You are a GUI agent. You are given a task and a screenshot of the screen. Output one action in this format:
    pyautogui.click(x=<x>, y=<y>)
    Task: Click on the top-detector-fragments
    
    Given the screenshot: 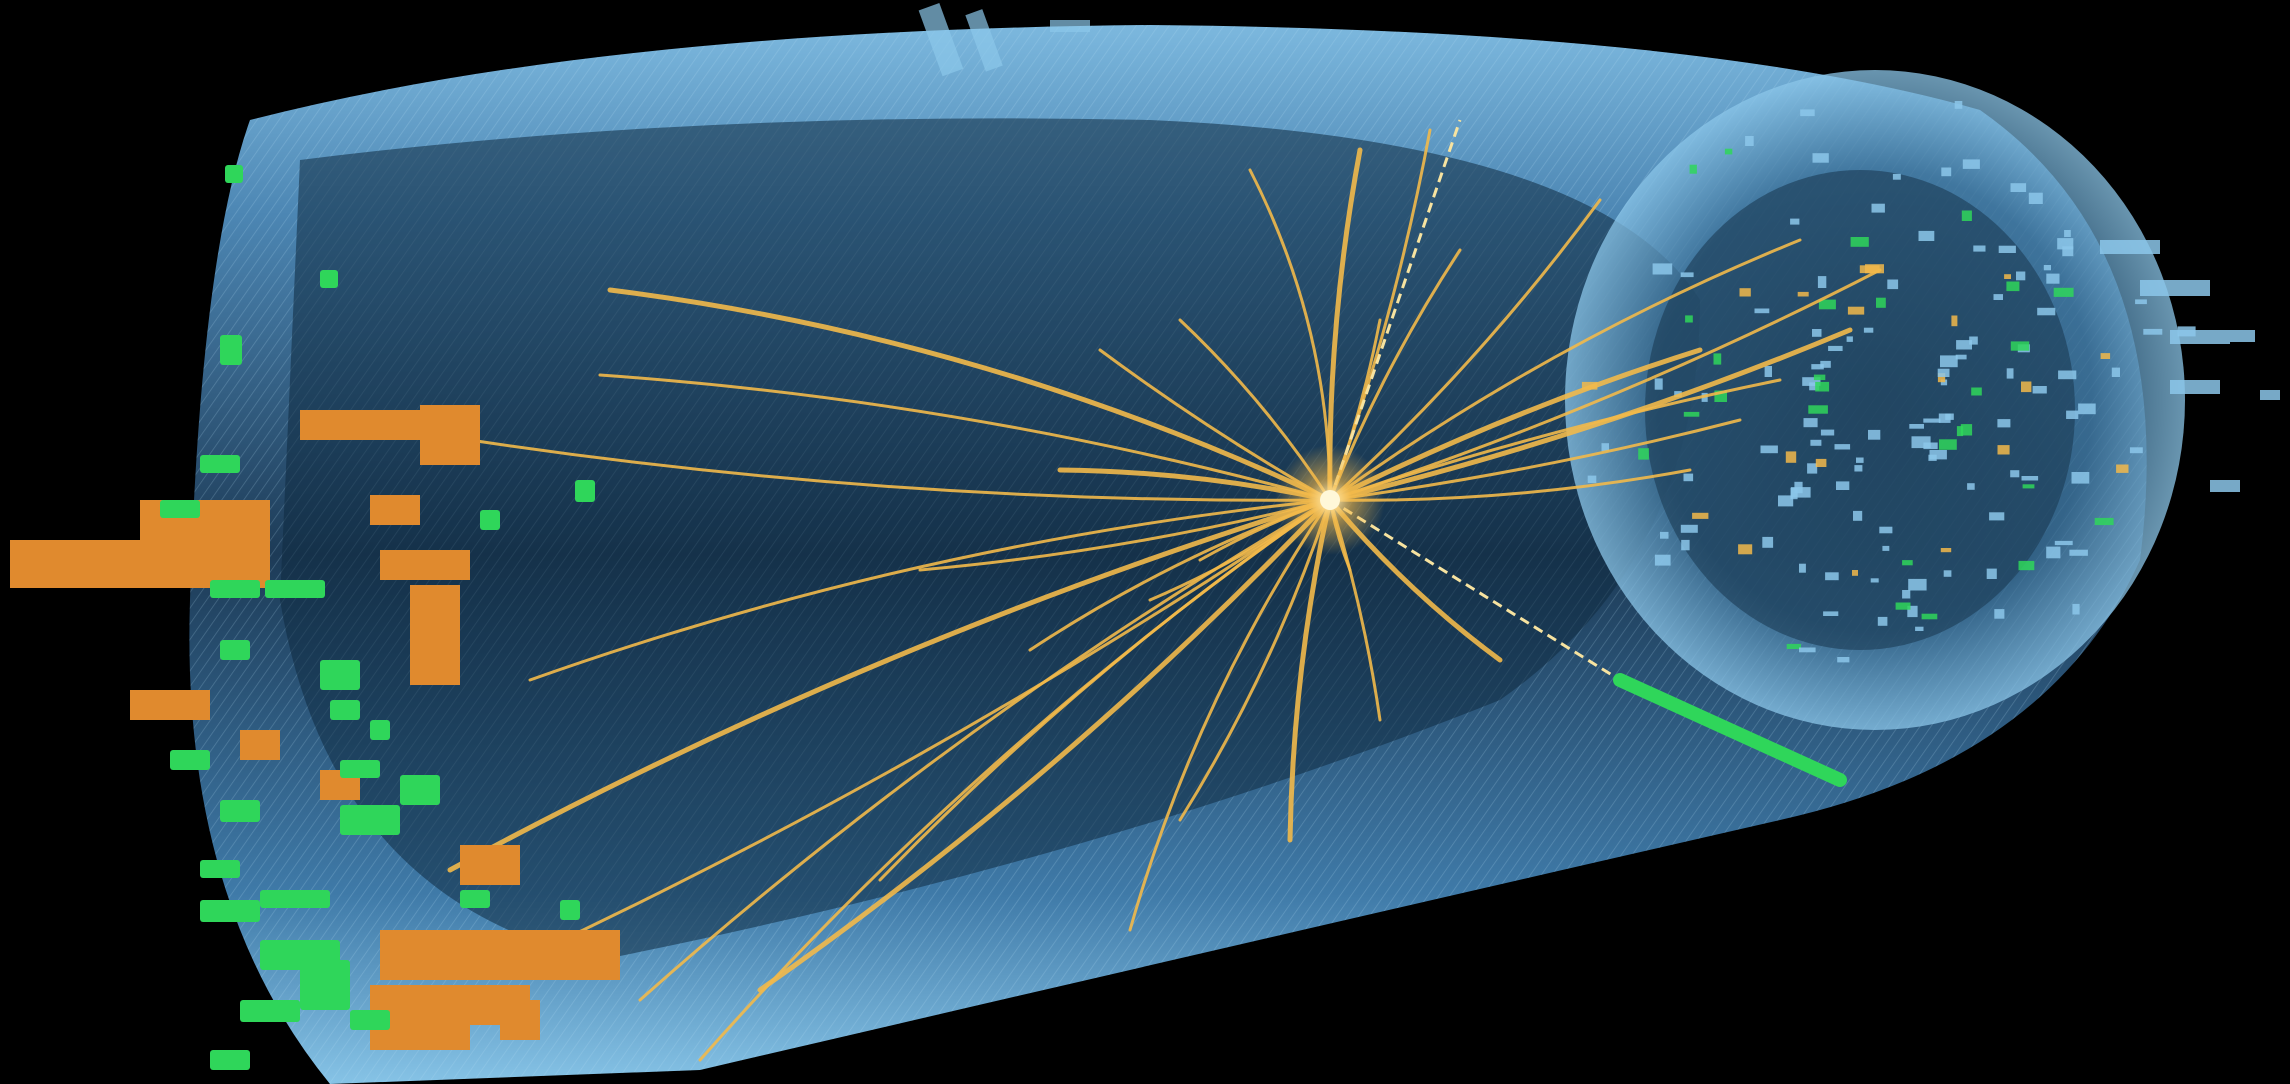 What is the action you would take?
    pyautogui.click(x=1004, y=40)
    